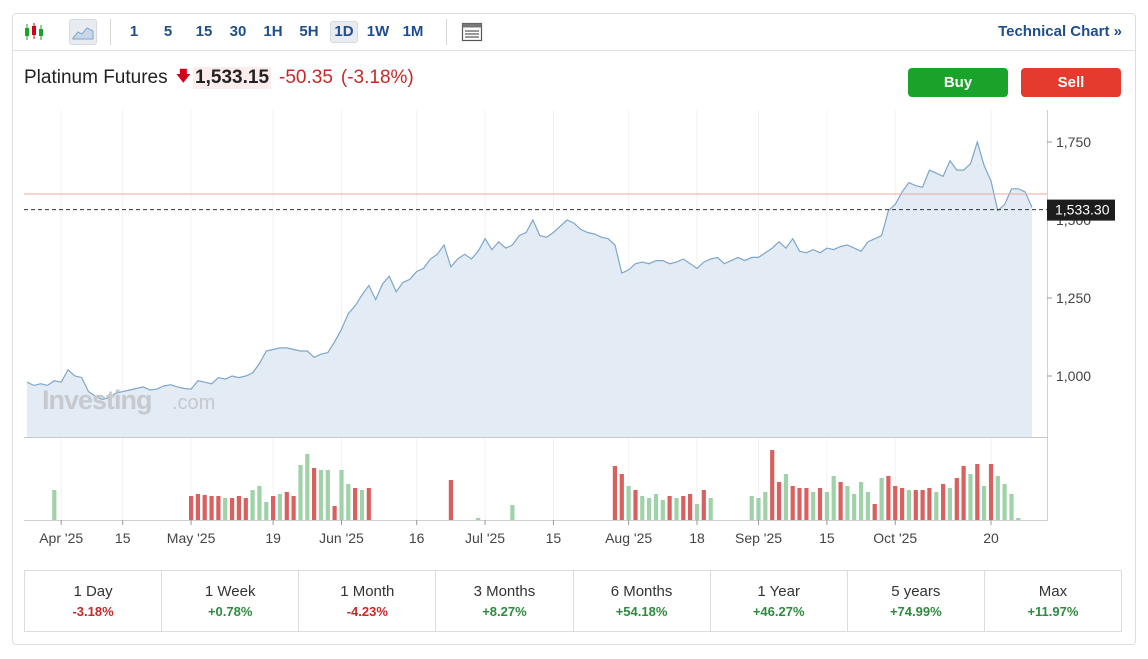  I want to click on x-tick-label: Jul '25, so click(485, 538).